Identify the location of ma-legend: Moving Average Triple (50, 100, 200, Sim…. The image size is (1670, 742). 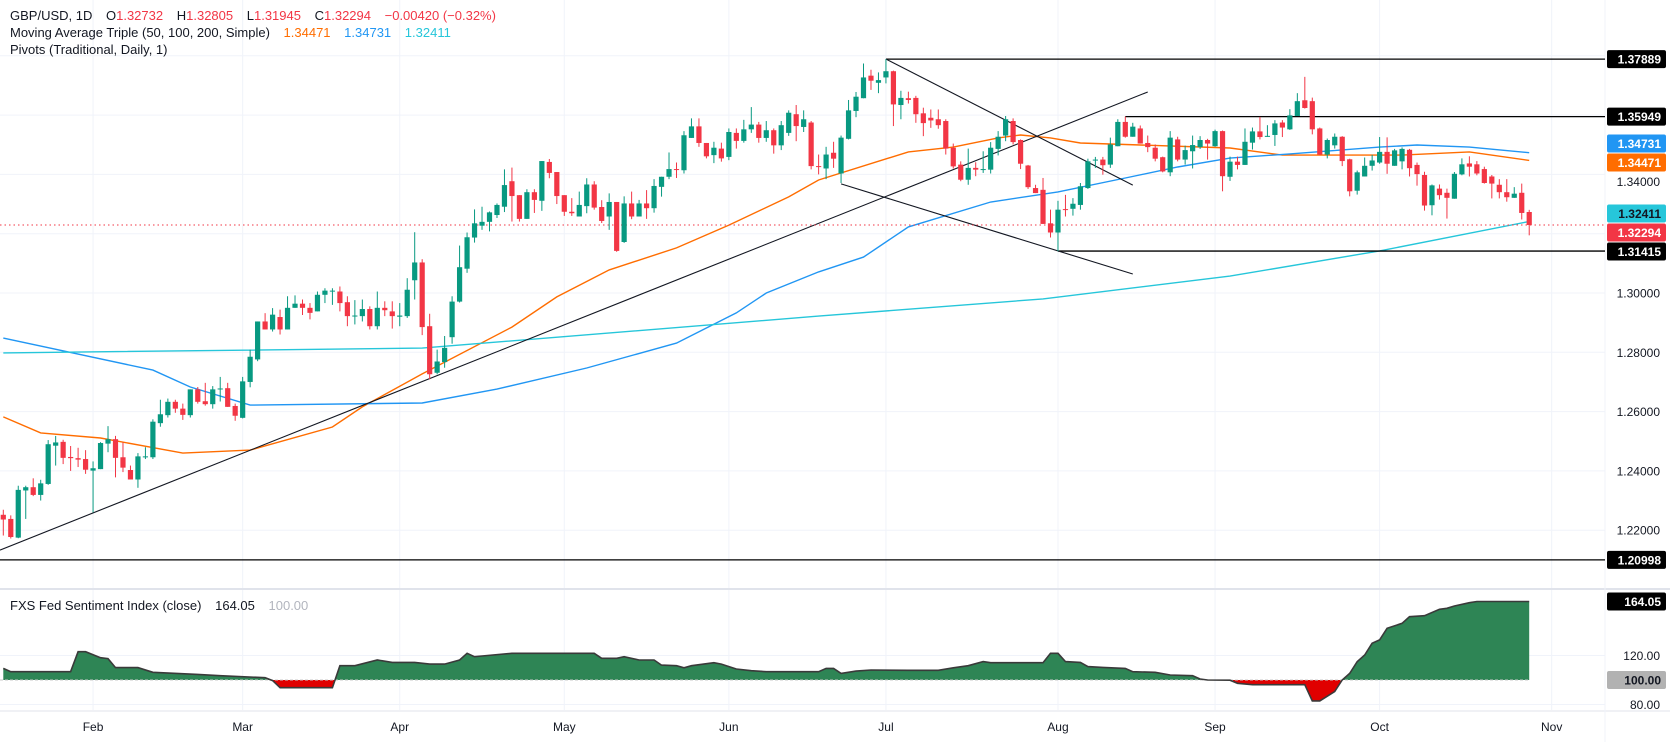
(232, 32).